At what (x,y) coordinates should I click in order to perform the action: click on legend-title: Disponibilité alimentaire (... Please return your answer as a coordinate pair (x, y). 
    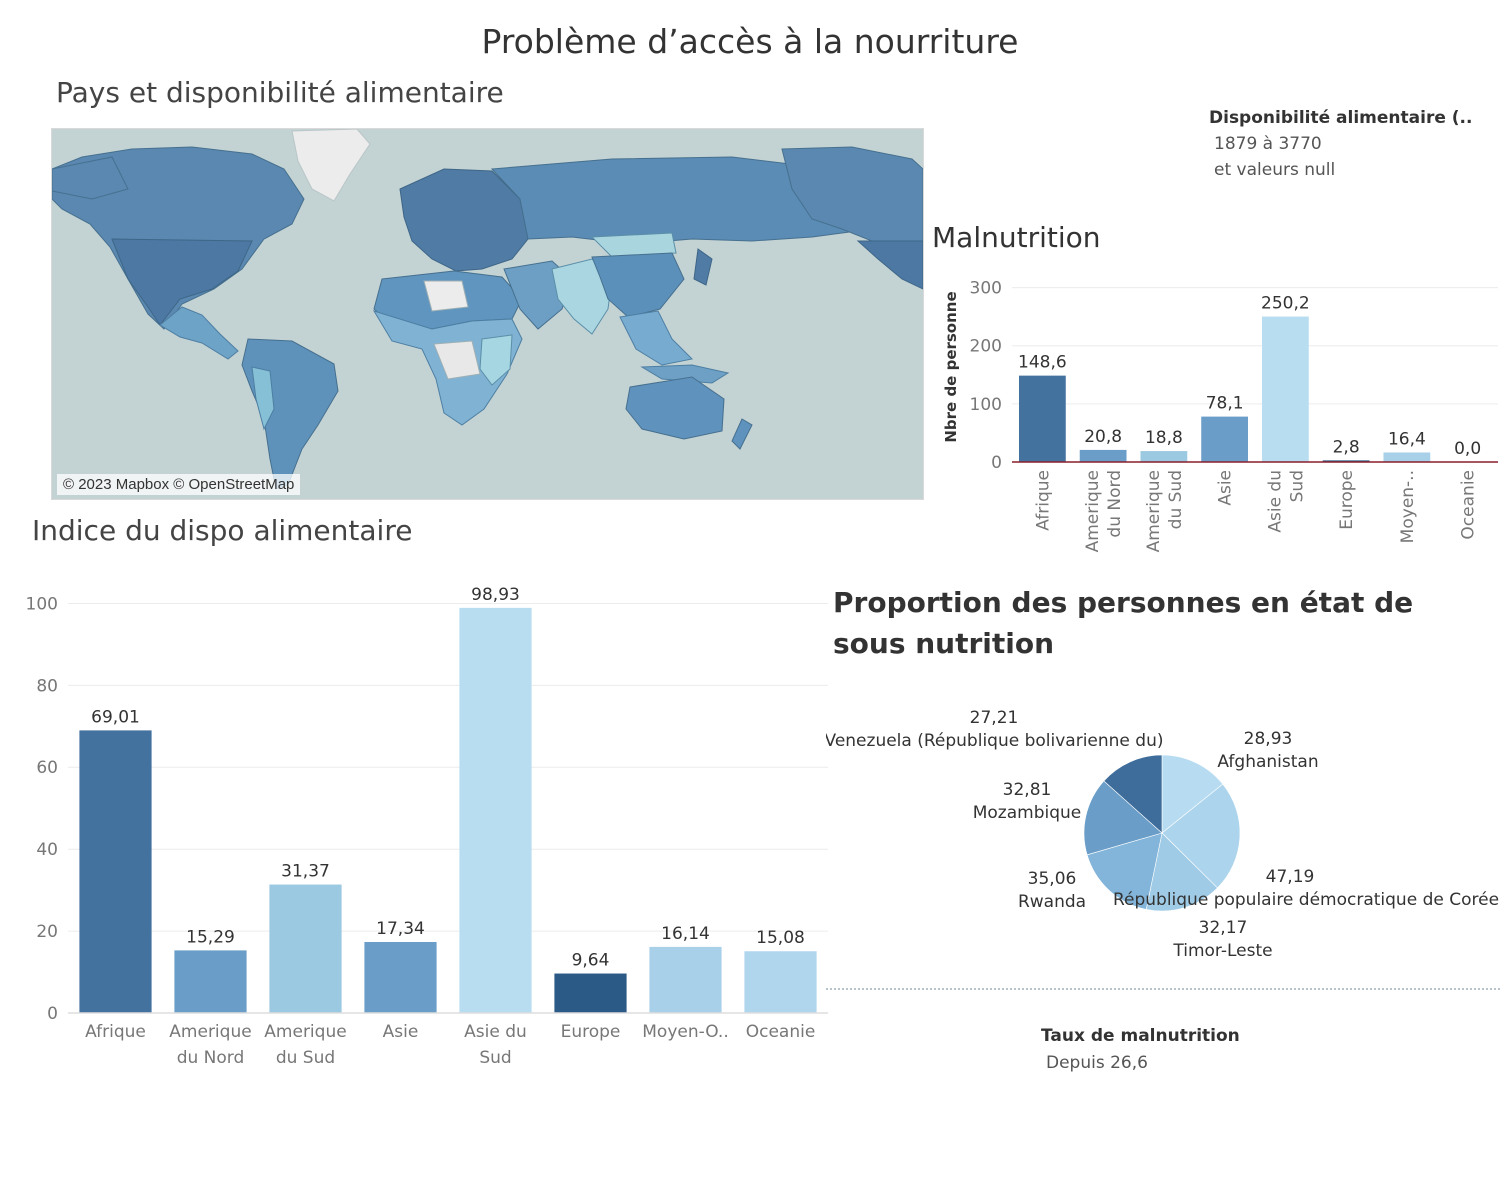
    Looking at the image, I should click on (1341, 118).